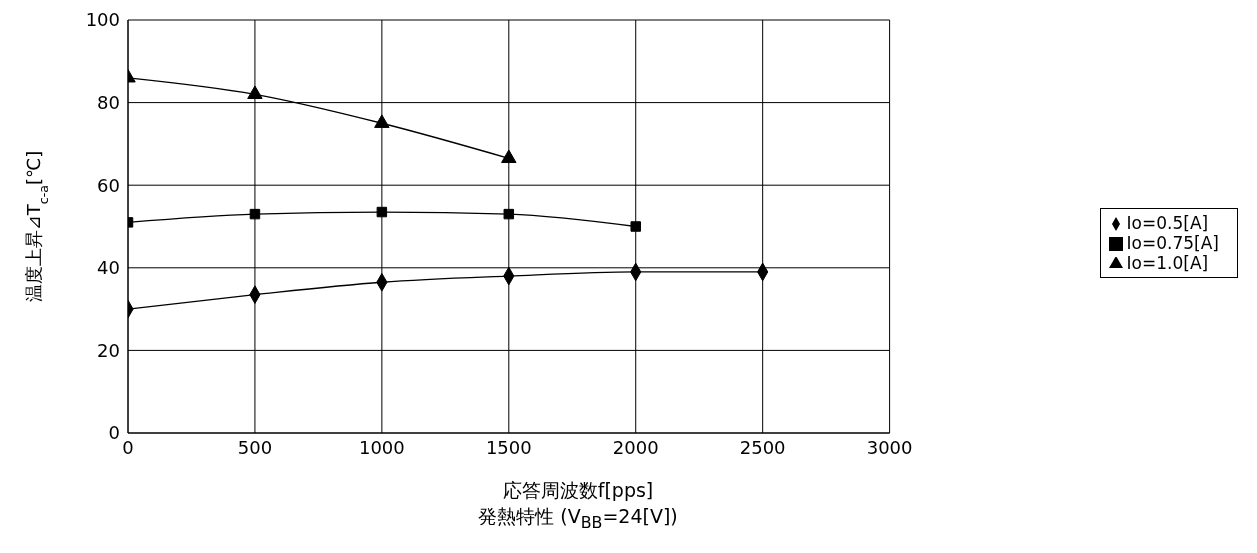 The width and height of the screenshot is (1257, 553). Describe the element at coordinates (102, 20) in the screenshot. I see `y-tick-label: 100` at that location.